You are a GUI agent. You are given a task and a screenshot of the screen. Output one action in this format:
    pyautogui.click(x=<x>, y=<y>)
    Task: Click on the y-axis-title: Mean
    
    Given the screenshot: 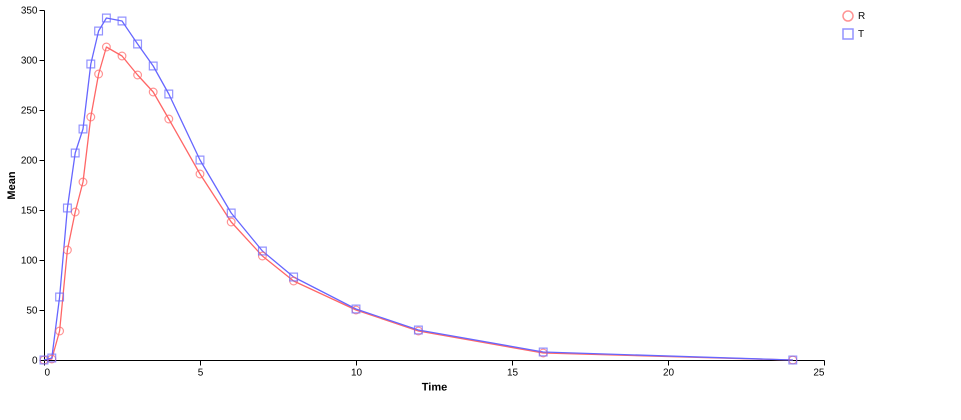 What is the action you would take?
    pyautogui.click(x=12, y=185)
    